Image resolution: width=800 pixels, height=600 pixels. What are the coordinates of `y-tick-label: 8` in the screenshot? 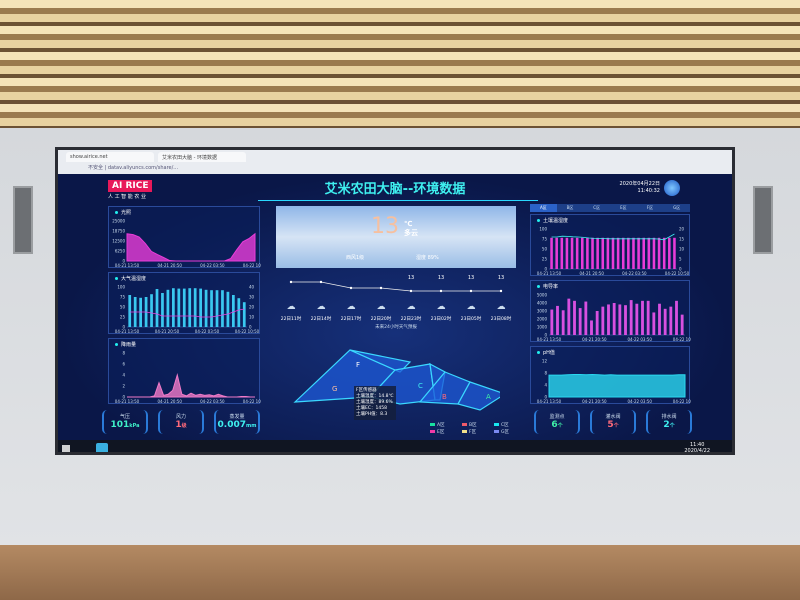 It's located at (545, 373).